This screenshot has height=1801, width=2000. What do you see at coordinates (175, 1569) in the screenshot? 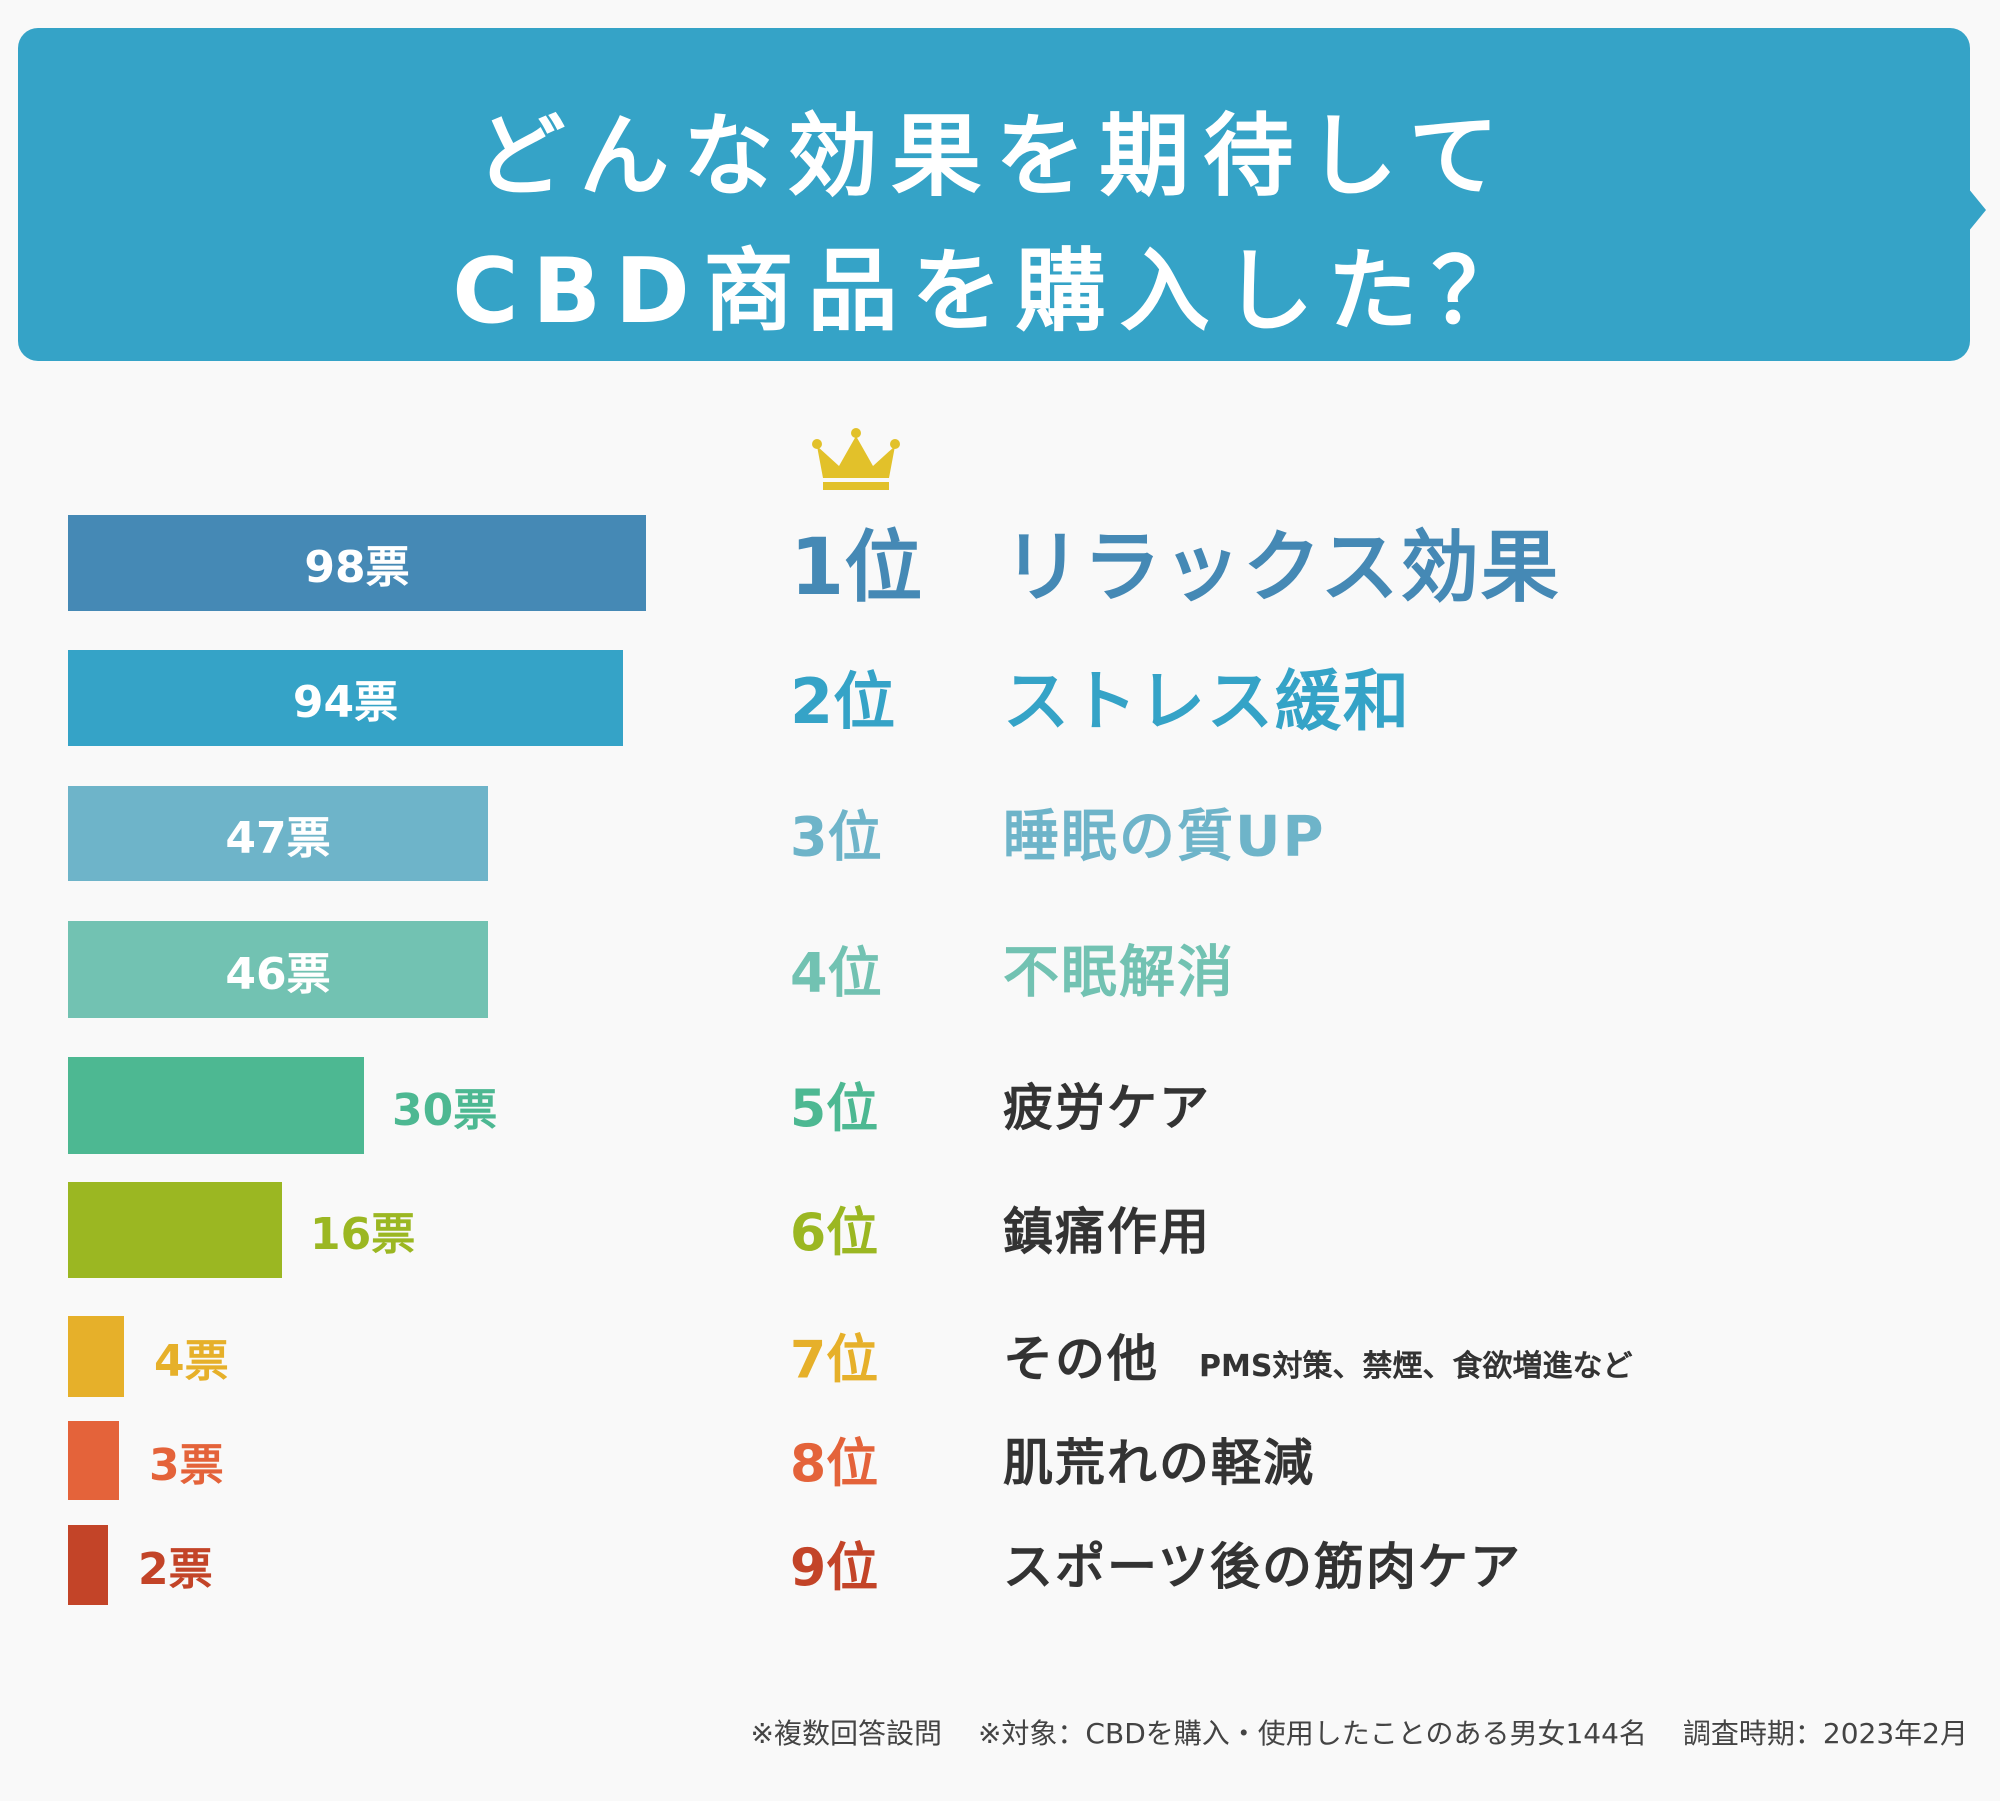
I see `vote-label-9: 2票` at bounding box center [175, 1569].